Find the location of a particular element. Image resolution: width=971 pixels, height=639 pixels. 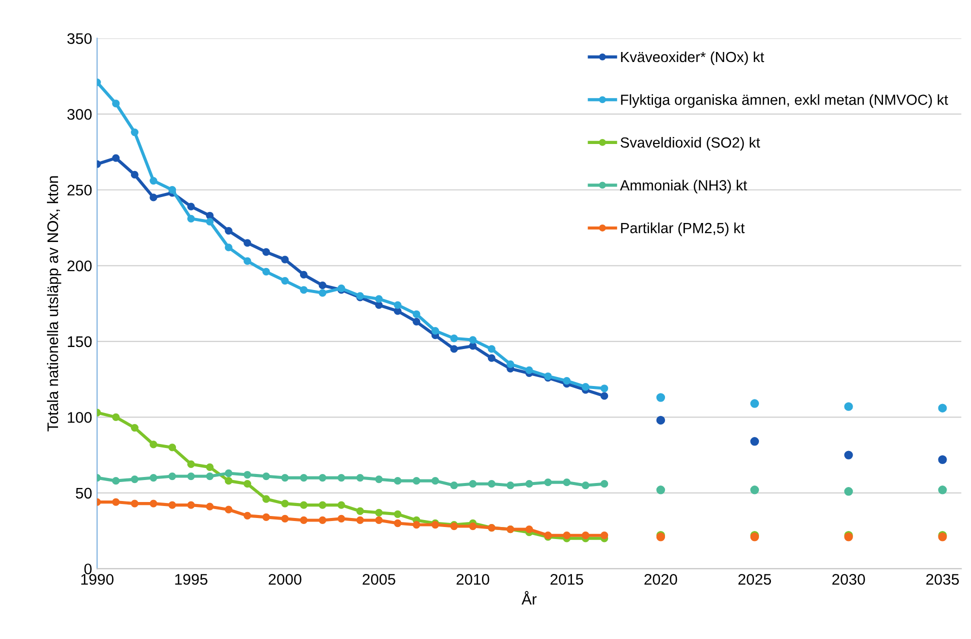

legend-label: Flyktiga organiska ämnen, exkl metan (NMVOC) kt is located at coordinates (784, 101).